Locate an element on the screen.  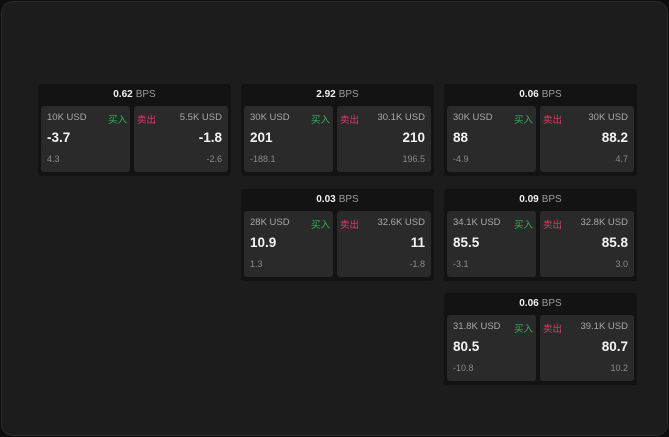
spread-header: 0.03 BPS is located at coordinates (337, 199).